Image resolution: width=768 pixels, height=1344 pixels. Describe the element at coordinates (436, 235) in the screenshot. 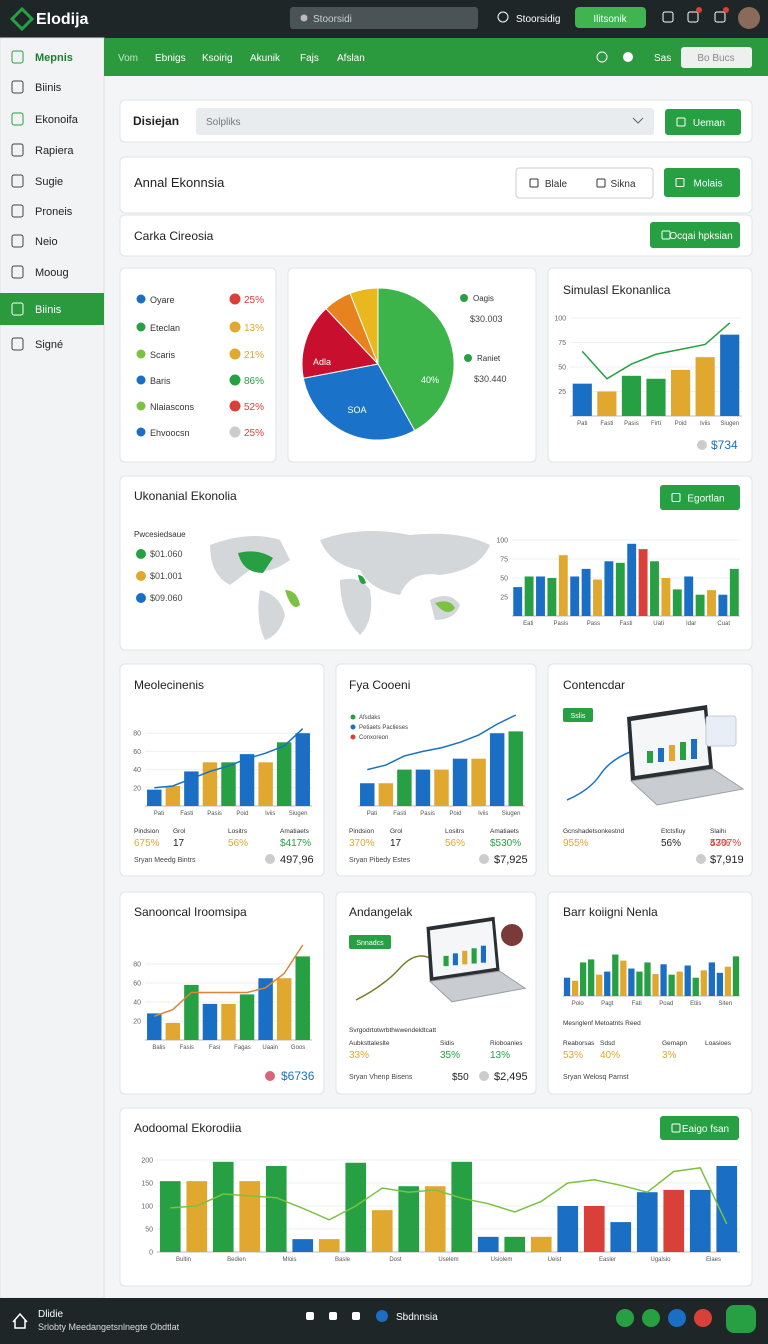

I see `card` at that location.